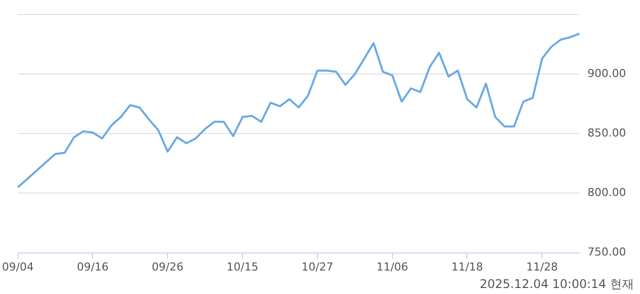 The width and height of the screenshot is (640, 294). Describe the element at coordinates (607, 193) in the screenshot. I see `y-tick-label: 800.00` at that location.